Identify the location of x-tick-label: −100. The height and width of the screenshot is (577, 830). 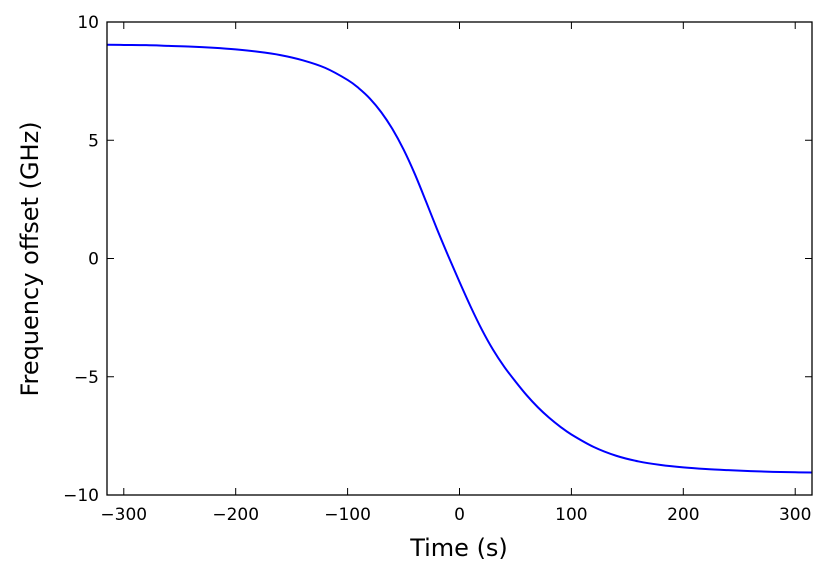
(347, 515).